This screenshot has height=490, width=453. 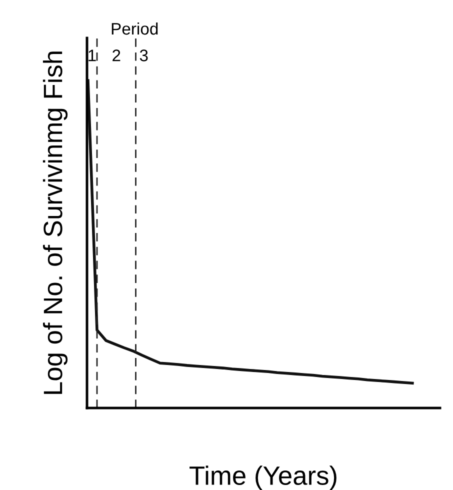 I want to click on text: 1, so click(x=92, y=56).